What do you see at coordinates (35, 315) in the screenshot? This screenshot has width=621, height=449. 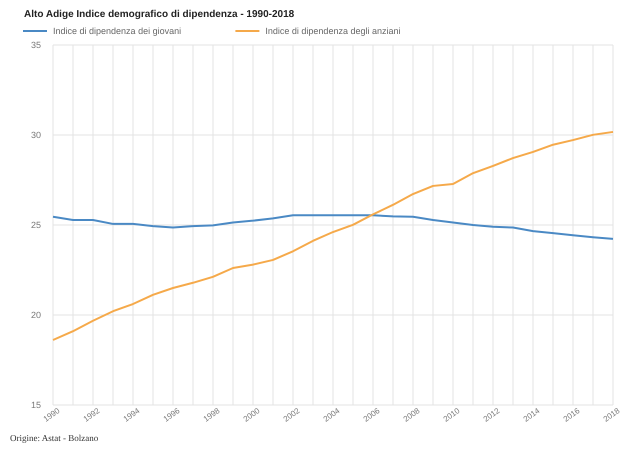 I see `y-tick-label: 20` at bounding box center [35, 315].